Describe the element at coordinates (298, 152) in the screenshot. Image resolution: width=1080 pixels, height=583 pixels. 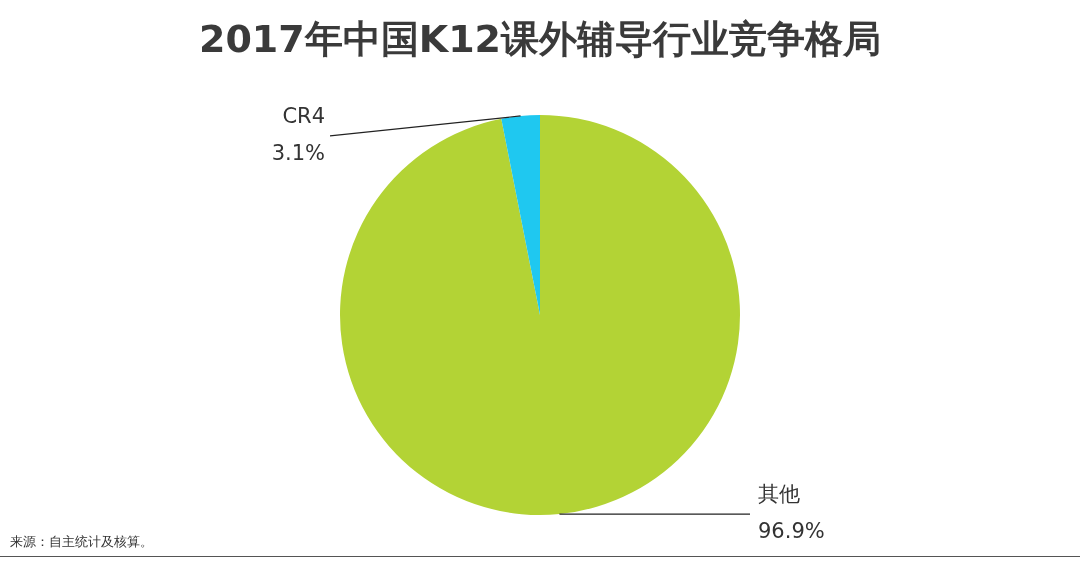
I see `data-label: 3.1%` at that location.